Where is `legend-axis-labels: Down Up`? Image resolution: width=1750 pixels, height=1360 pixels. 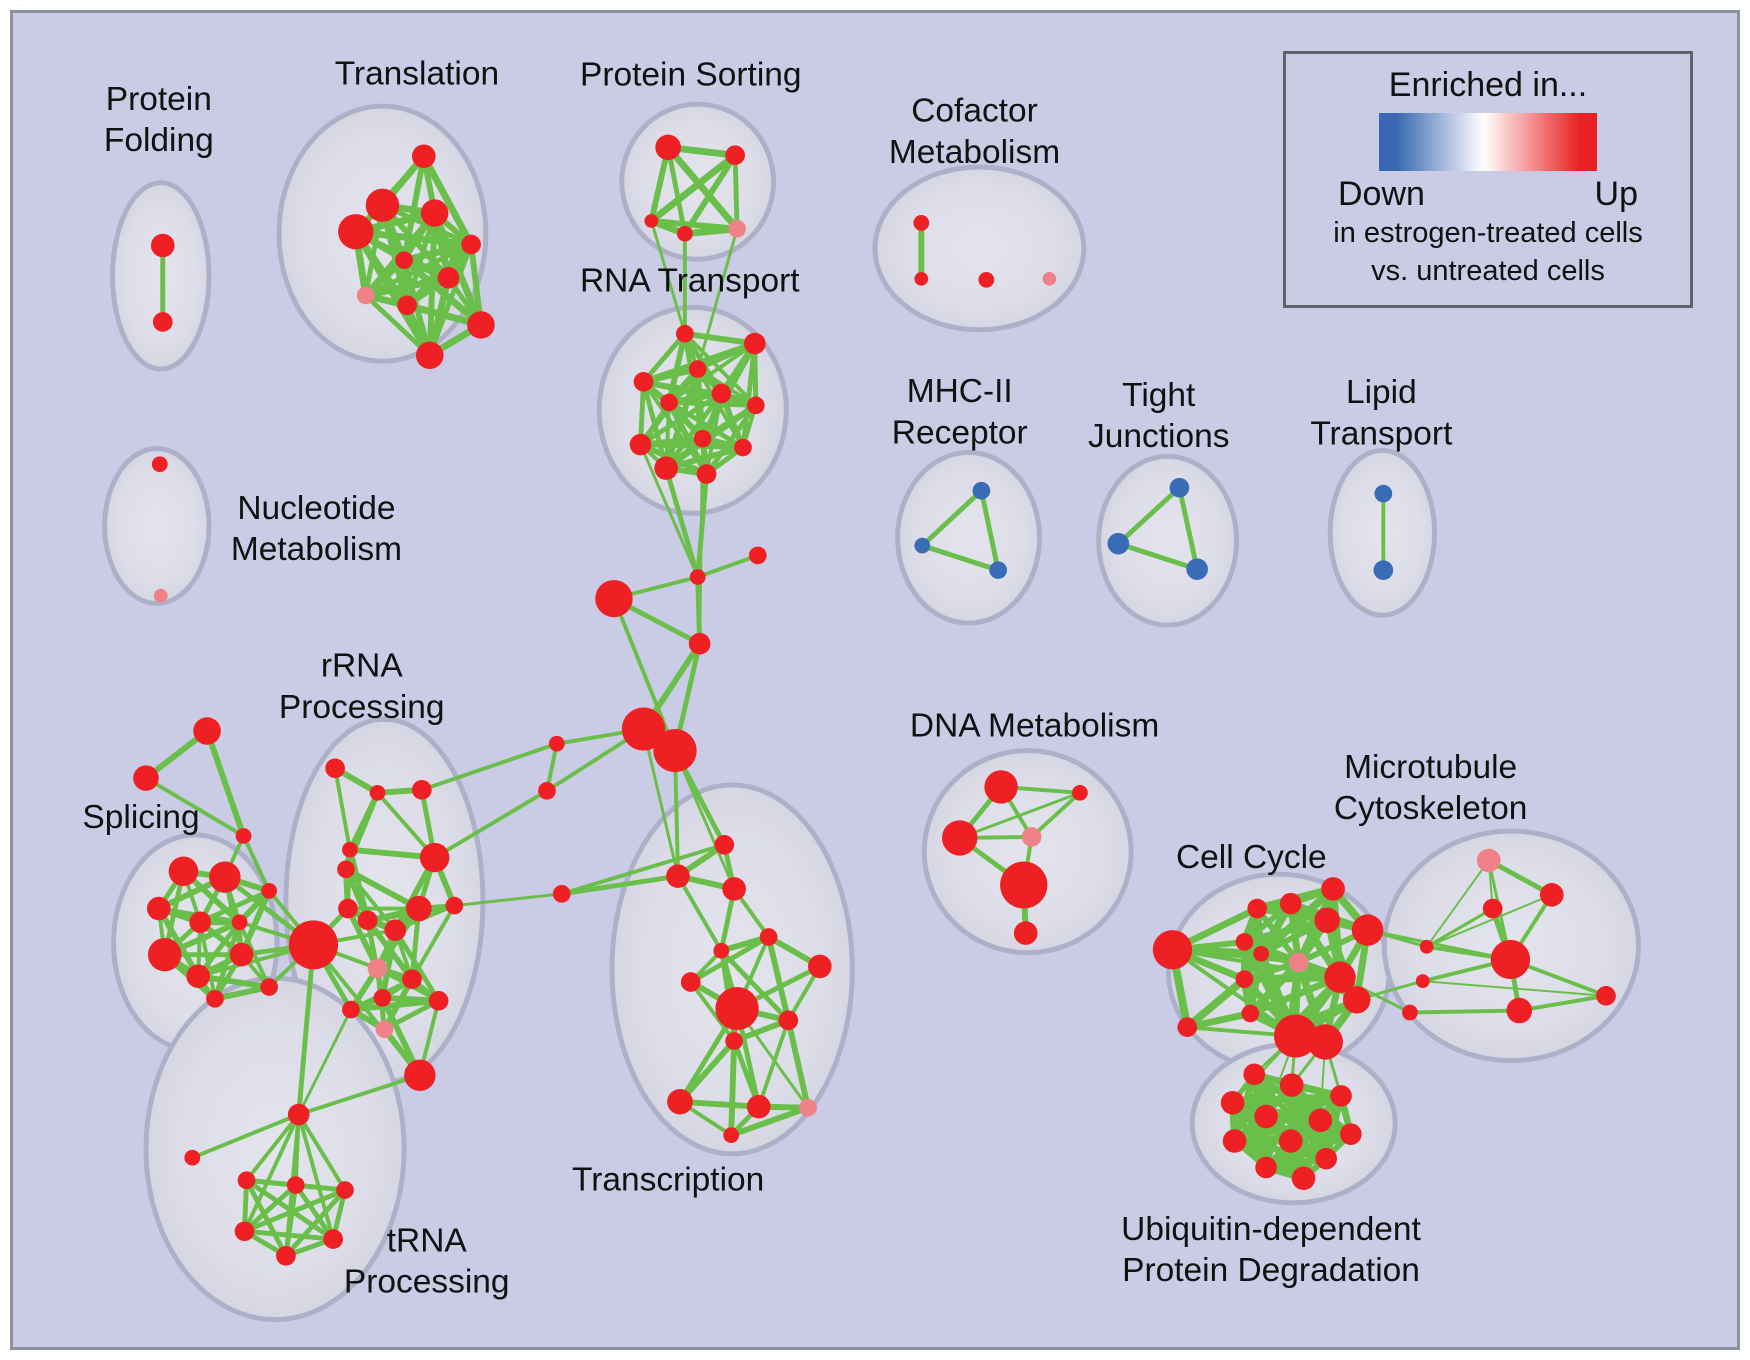 legend-axis-labels: Down Up is located at coordinates (1488, 194).